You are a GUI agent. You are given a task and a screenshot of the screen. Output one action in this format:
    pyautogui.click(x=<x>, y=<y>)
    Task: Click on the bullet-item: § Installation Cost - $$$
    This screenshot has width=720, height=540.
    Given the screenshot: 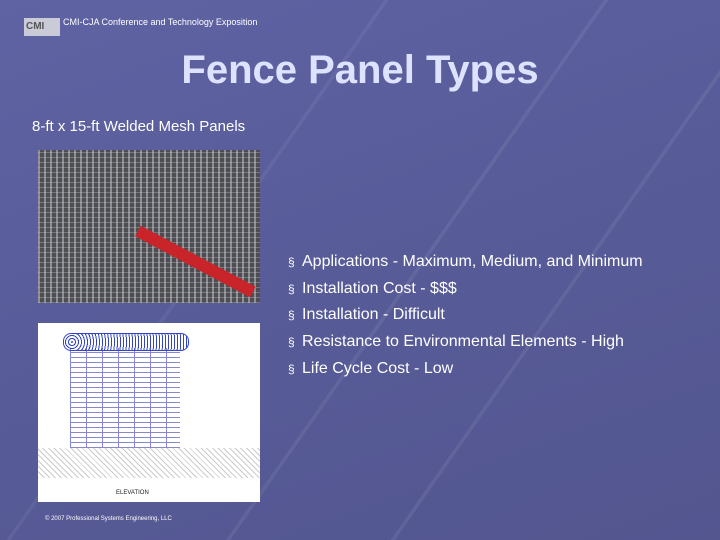 What is the action you would take?
    pyautogui.click(x=465, y=289)
    